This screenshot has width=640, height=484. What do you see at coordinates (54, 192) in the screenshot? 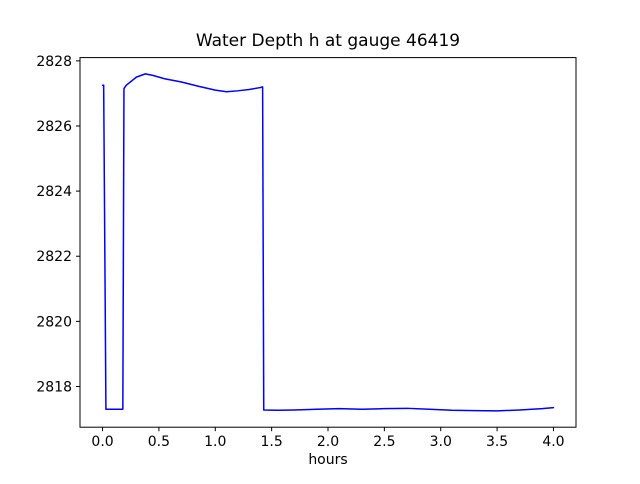
I see `y-tick-label: 2824` at bounding box center [54, 192].